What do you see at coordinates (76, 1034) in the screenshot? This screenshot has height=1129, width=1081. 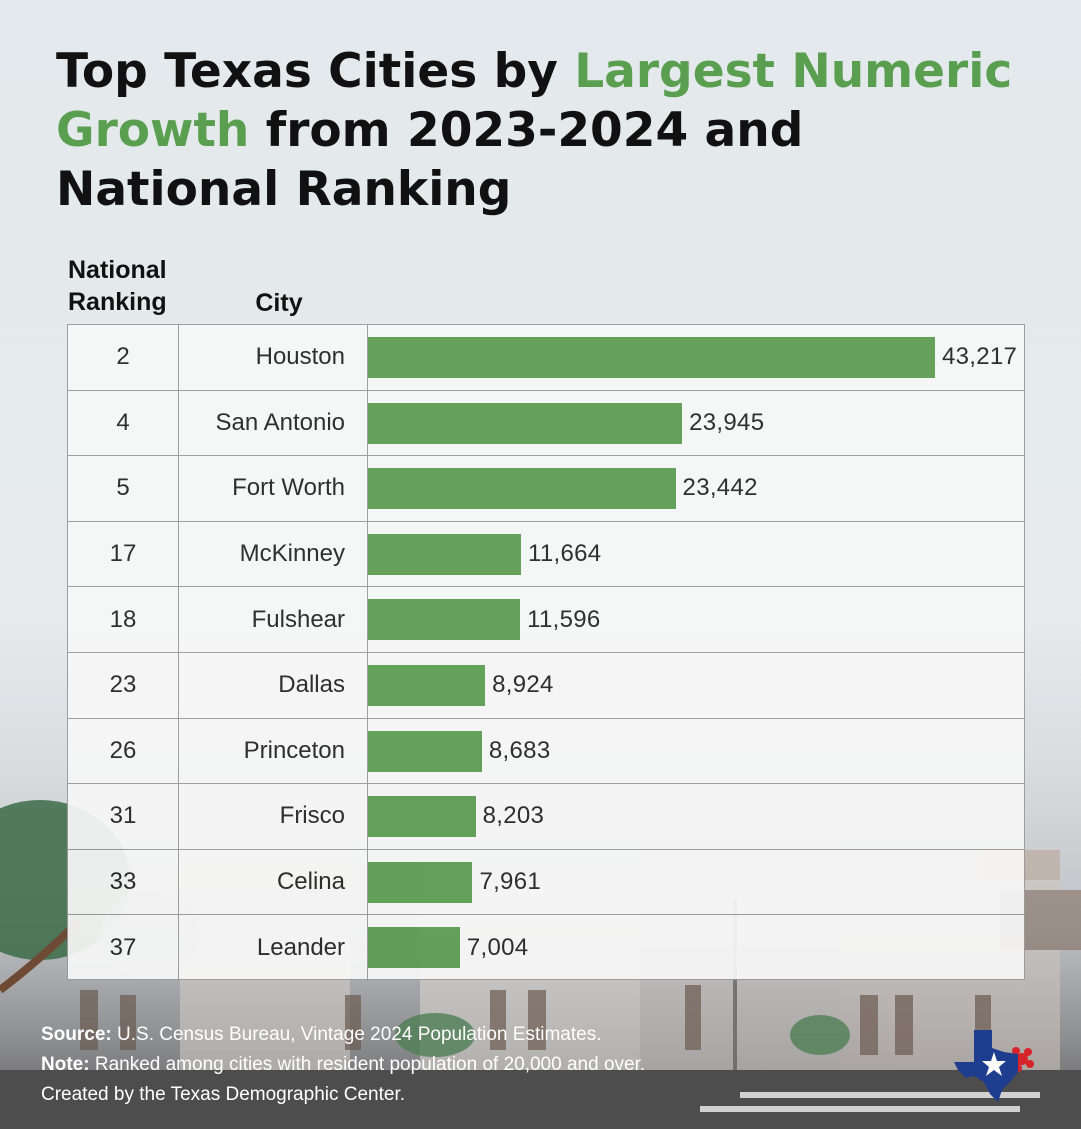 I see `source-label: Source:` at bounding box center [76, 1034].